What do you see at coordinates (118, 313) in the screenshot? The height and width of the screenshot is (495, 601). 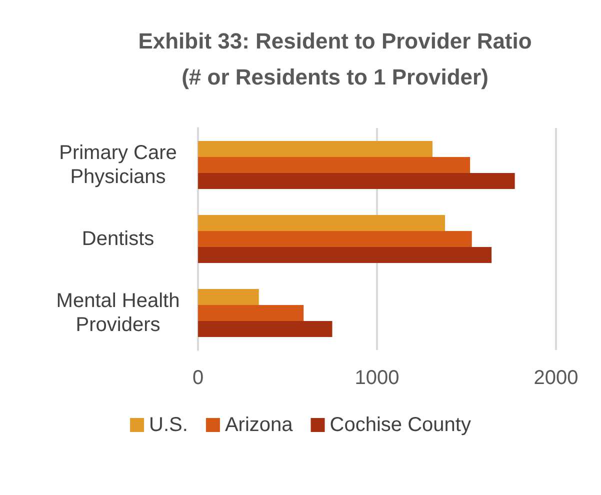 I see `y-tick-label: Mental Health Providers` at bounding box center [118, 313].